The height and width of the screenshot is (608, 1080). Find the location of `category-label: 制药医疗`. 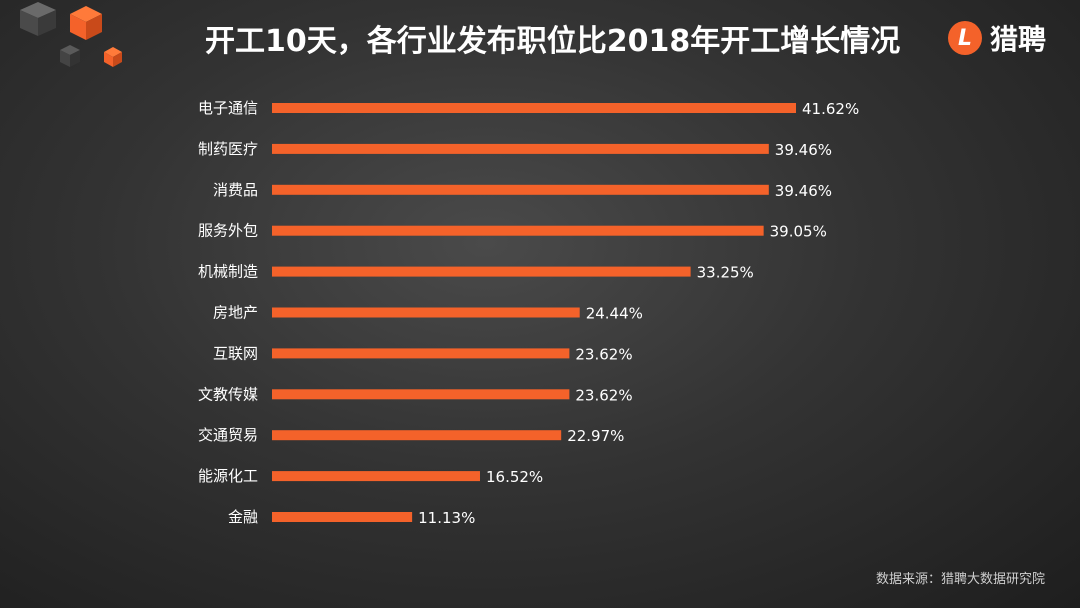

category-label: 制药医疗 is located at coordinates (228, 149).